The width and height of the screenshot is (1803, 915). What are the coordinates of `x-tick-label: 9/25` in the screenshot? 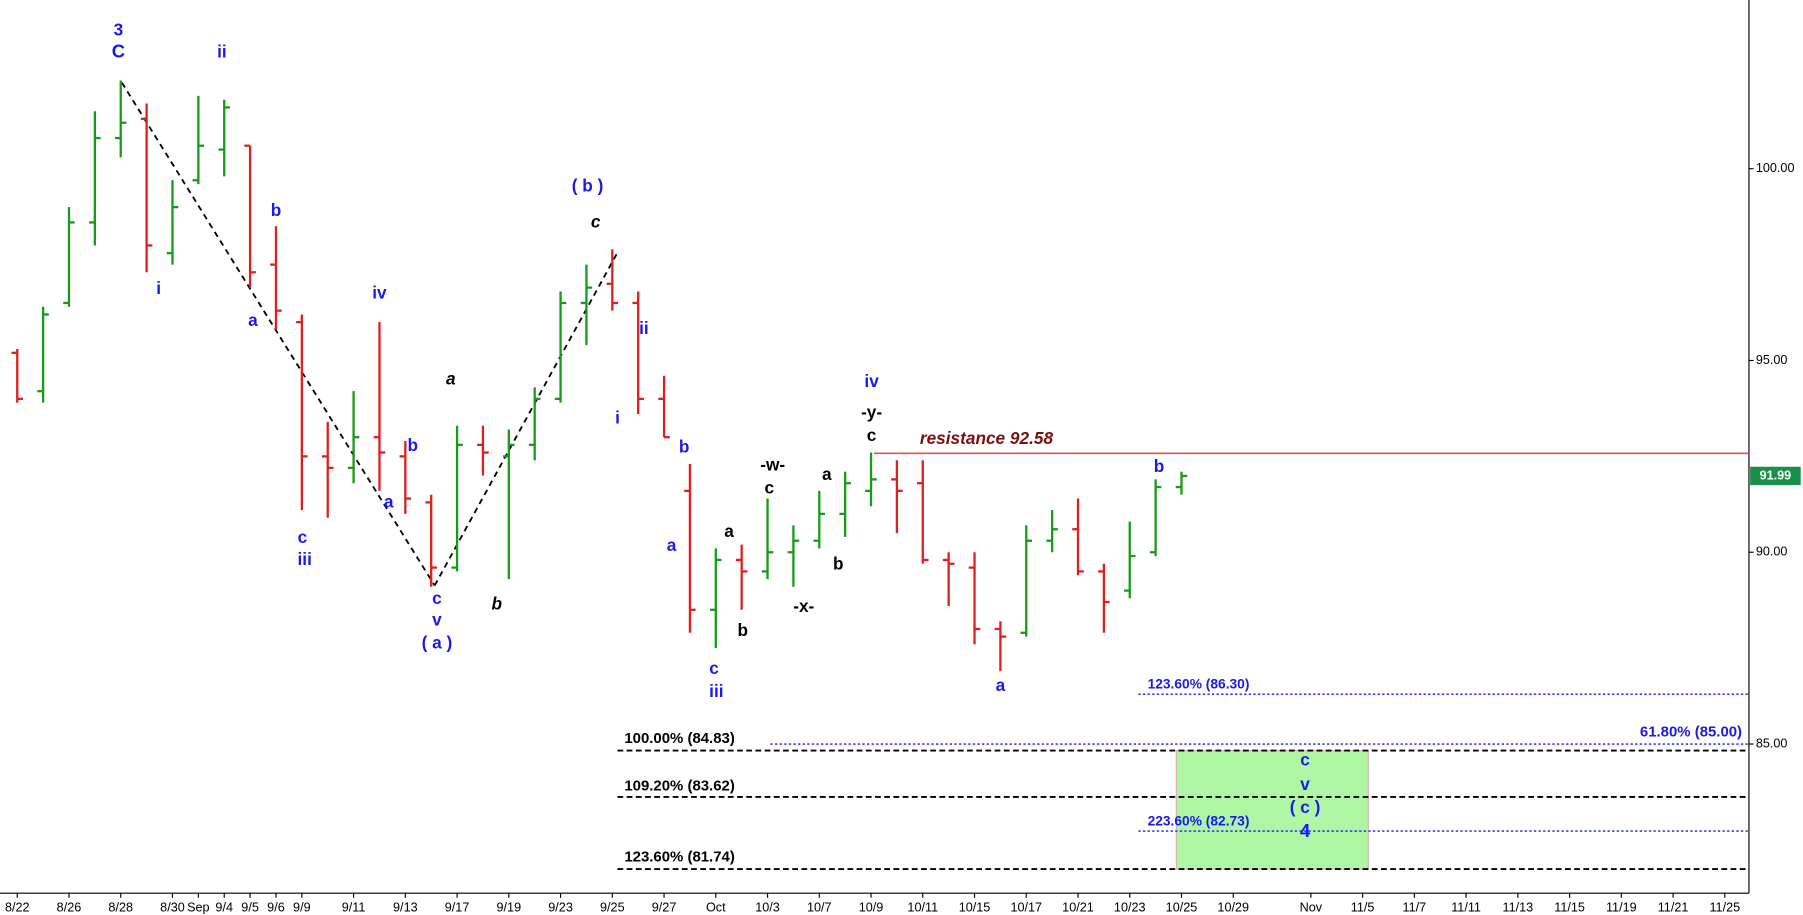 It's located at (612, 907).